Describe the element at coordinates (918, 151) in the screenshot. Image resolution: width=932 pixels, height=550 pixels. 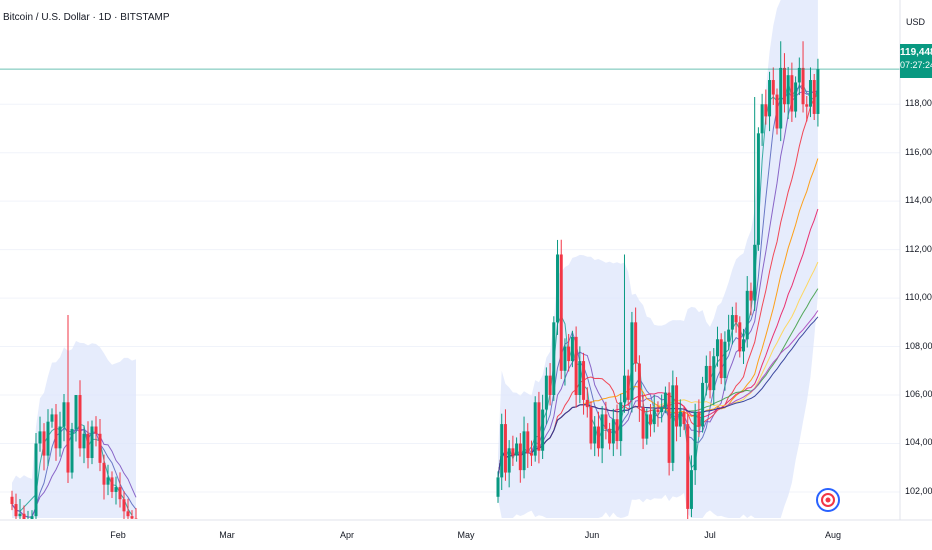
I see `price-tick-label: 116,000` at that location.